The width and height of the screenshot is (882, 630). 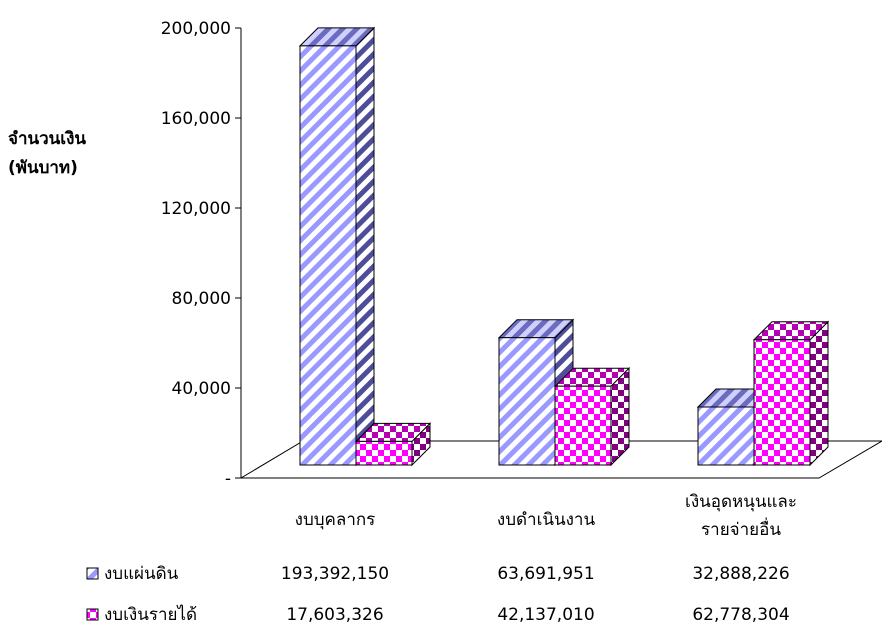 I want to click on data-table-value: 42,137,010, so click(x=545, y=615).